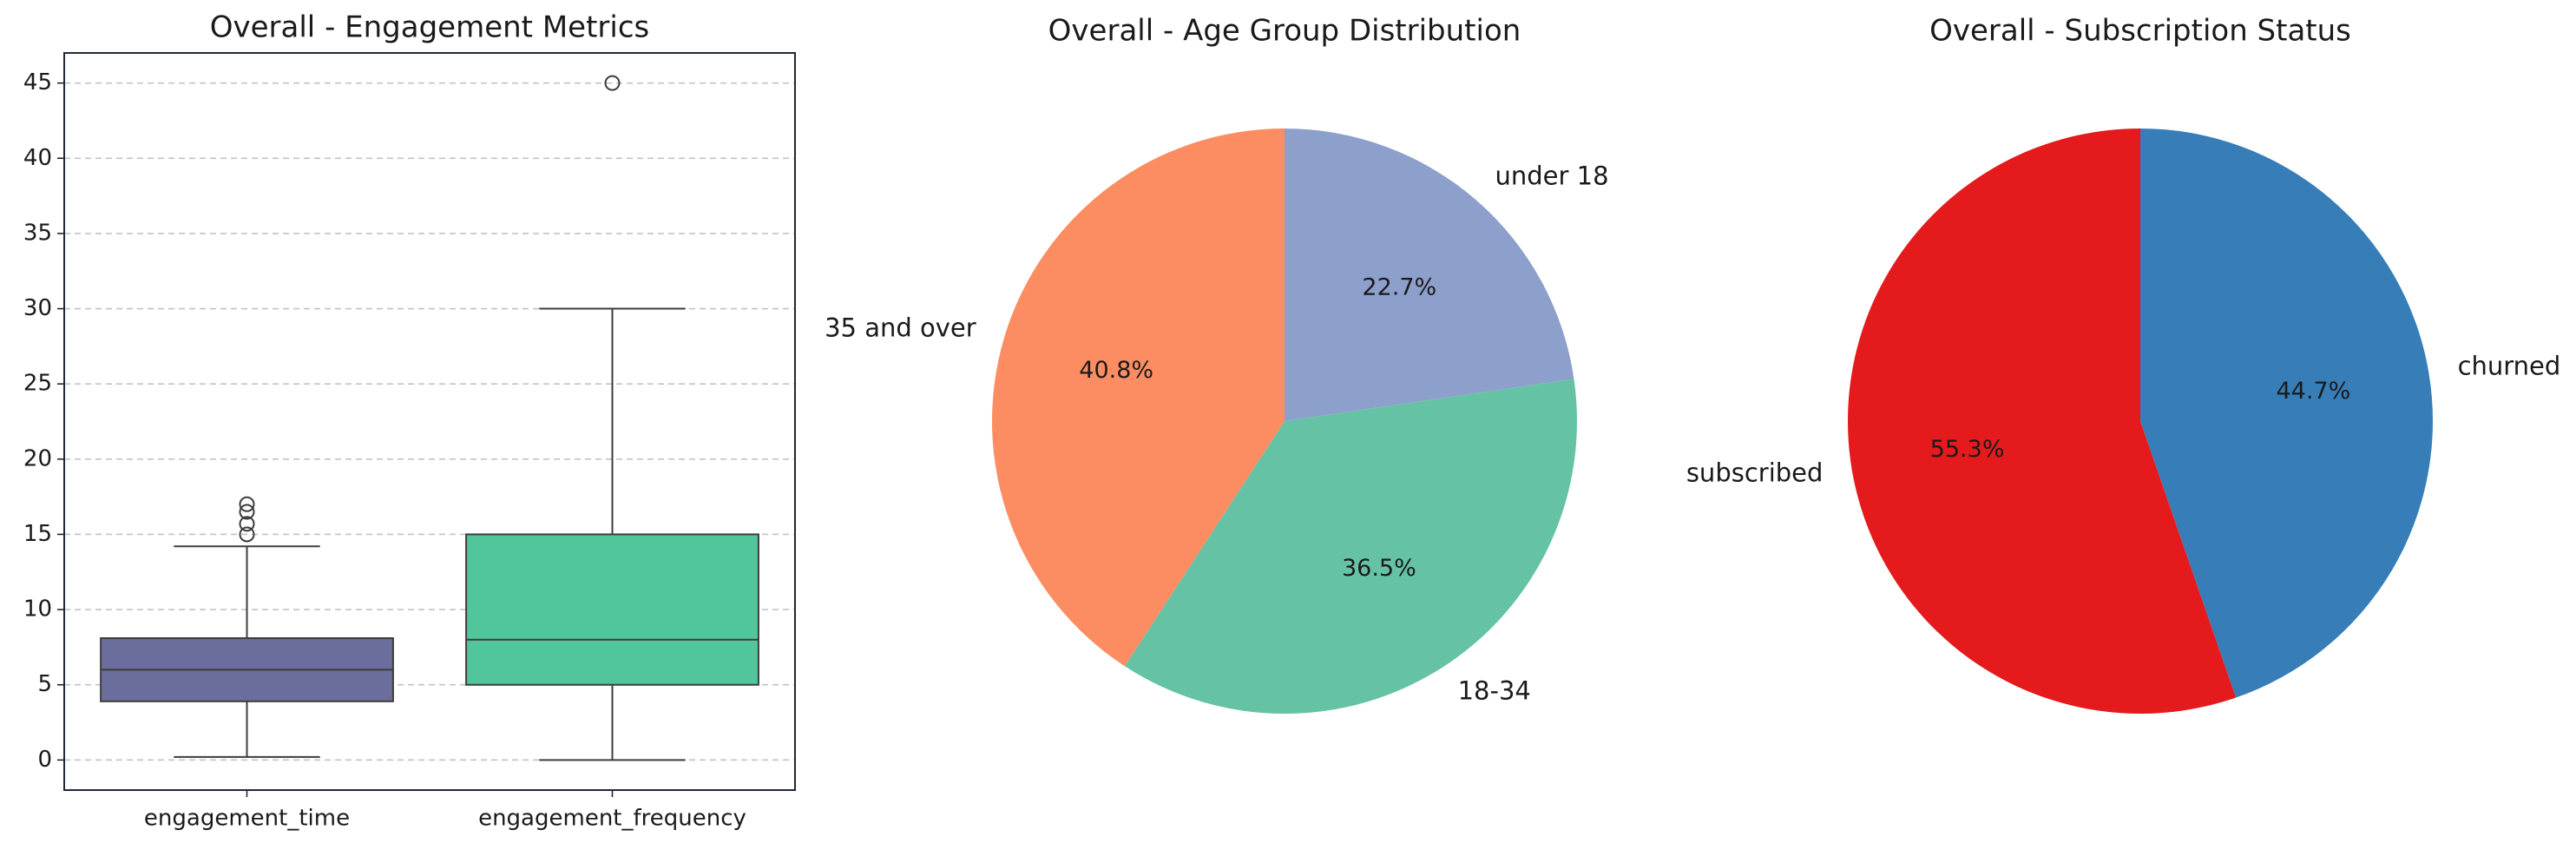  Describe the element at coordinates (2140, 31) in the screenshot. I see `pie-title: Overall - Subscription Status` at that location.